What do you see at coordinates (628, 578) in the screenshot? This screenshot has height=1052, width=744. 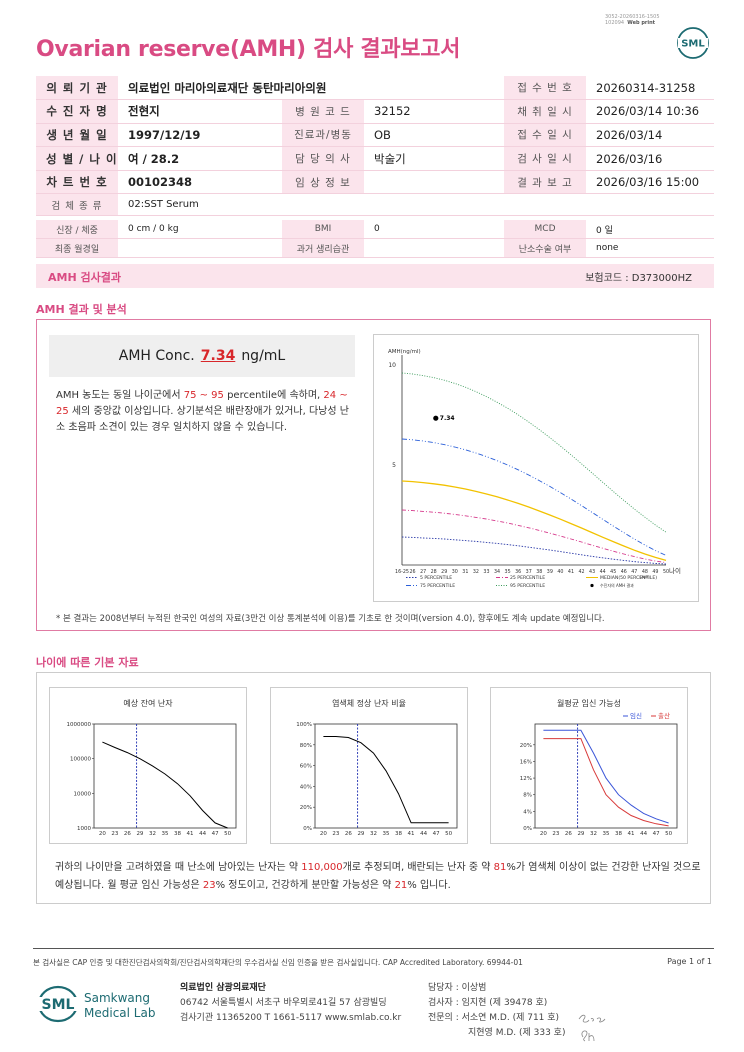 I see `amh-legend-label-2: MEDIAN(50 PERCENTILE)` at bounding box center [628, 578].